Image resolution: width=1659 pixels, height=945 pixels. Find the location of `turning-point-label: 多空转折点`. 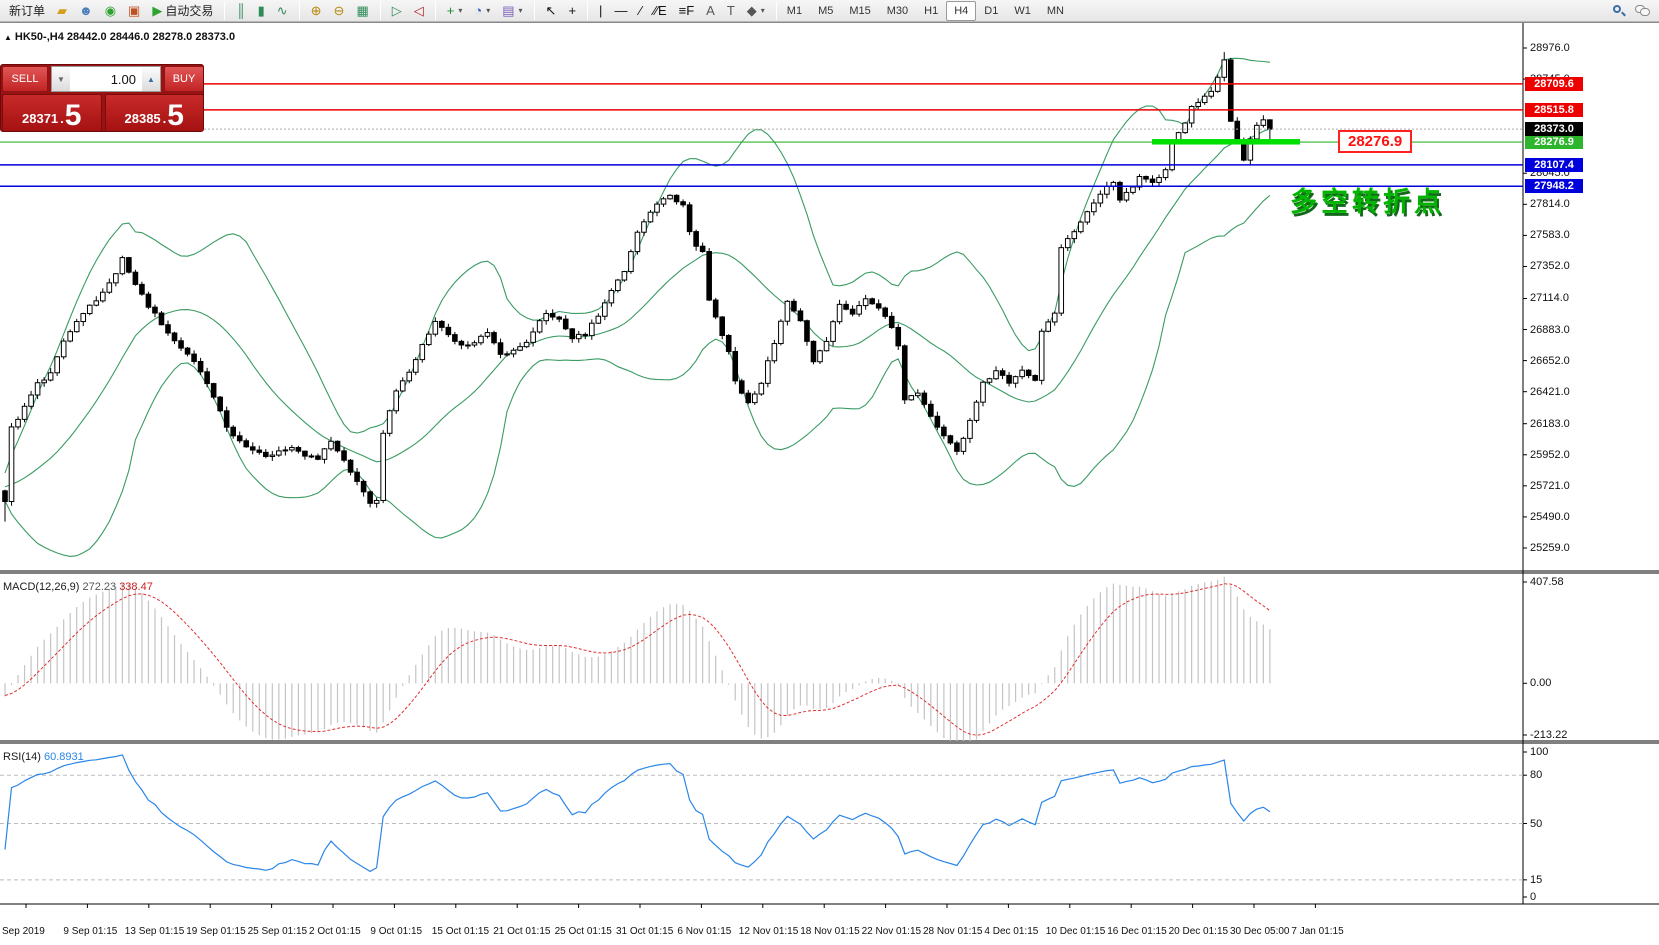

turning-point-label: 多空转折点 is located at coordinates (1367, 202).